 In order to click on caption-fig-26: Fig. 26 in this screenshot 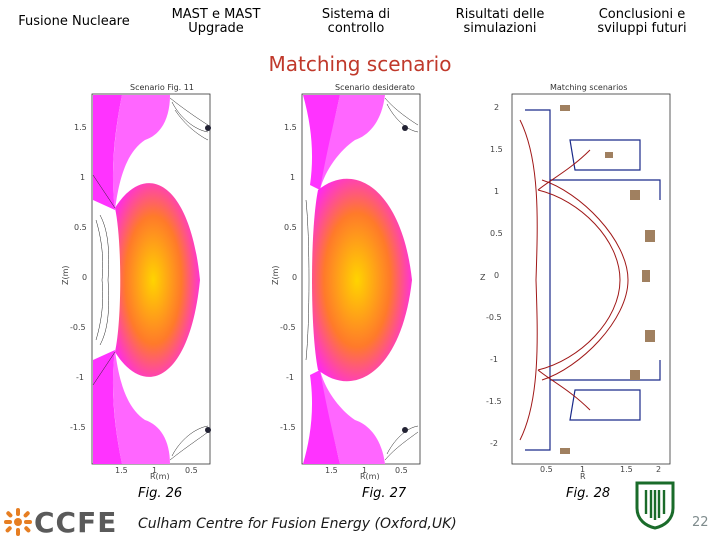, I will do `click(160, 493)`.